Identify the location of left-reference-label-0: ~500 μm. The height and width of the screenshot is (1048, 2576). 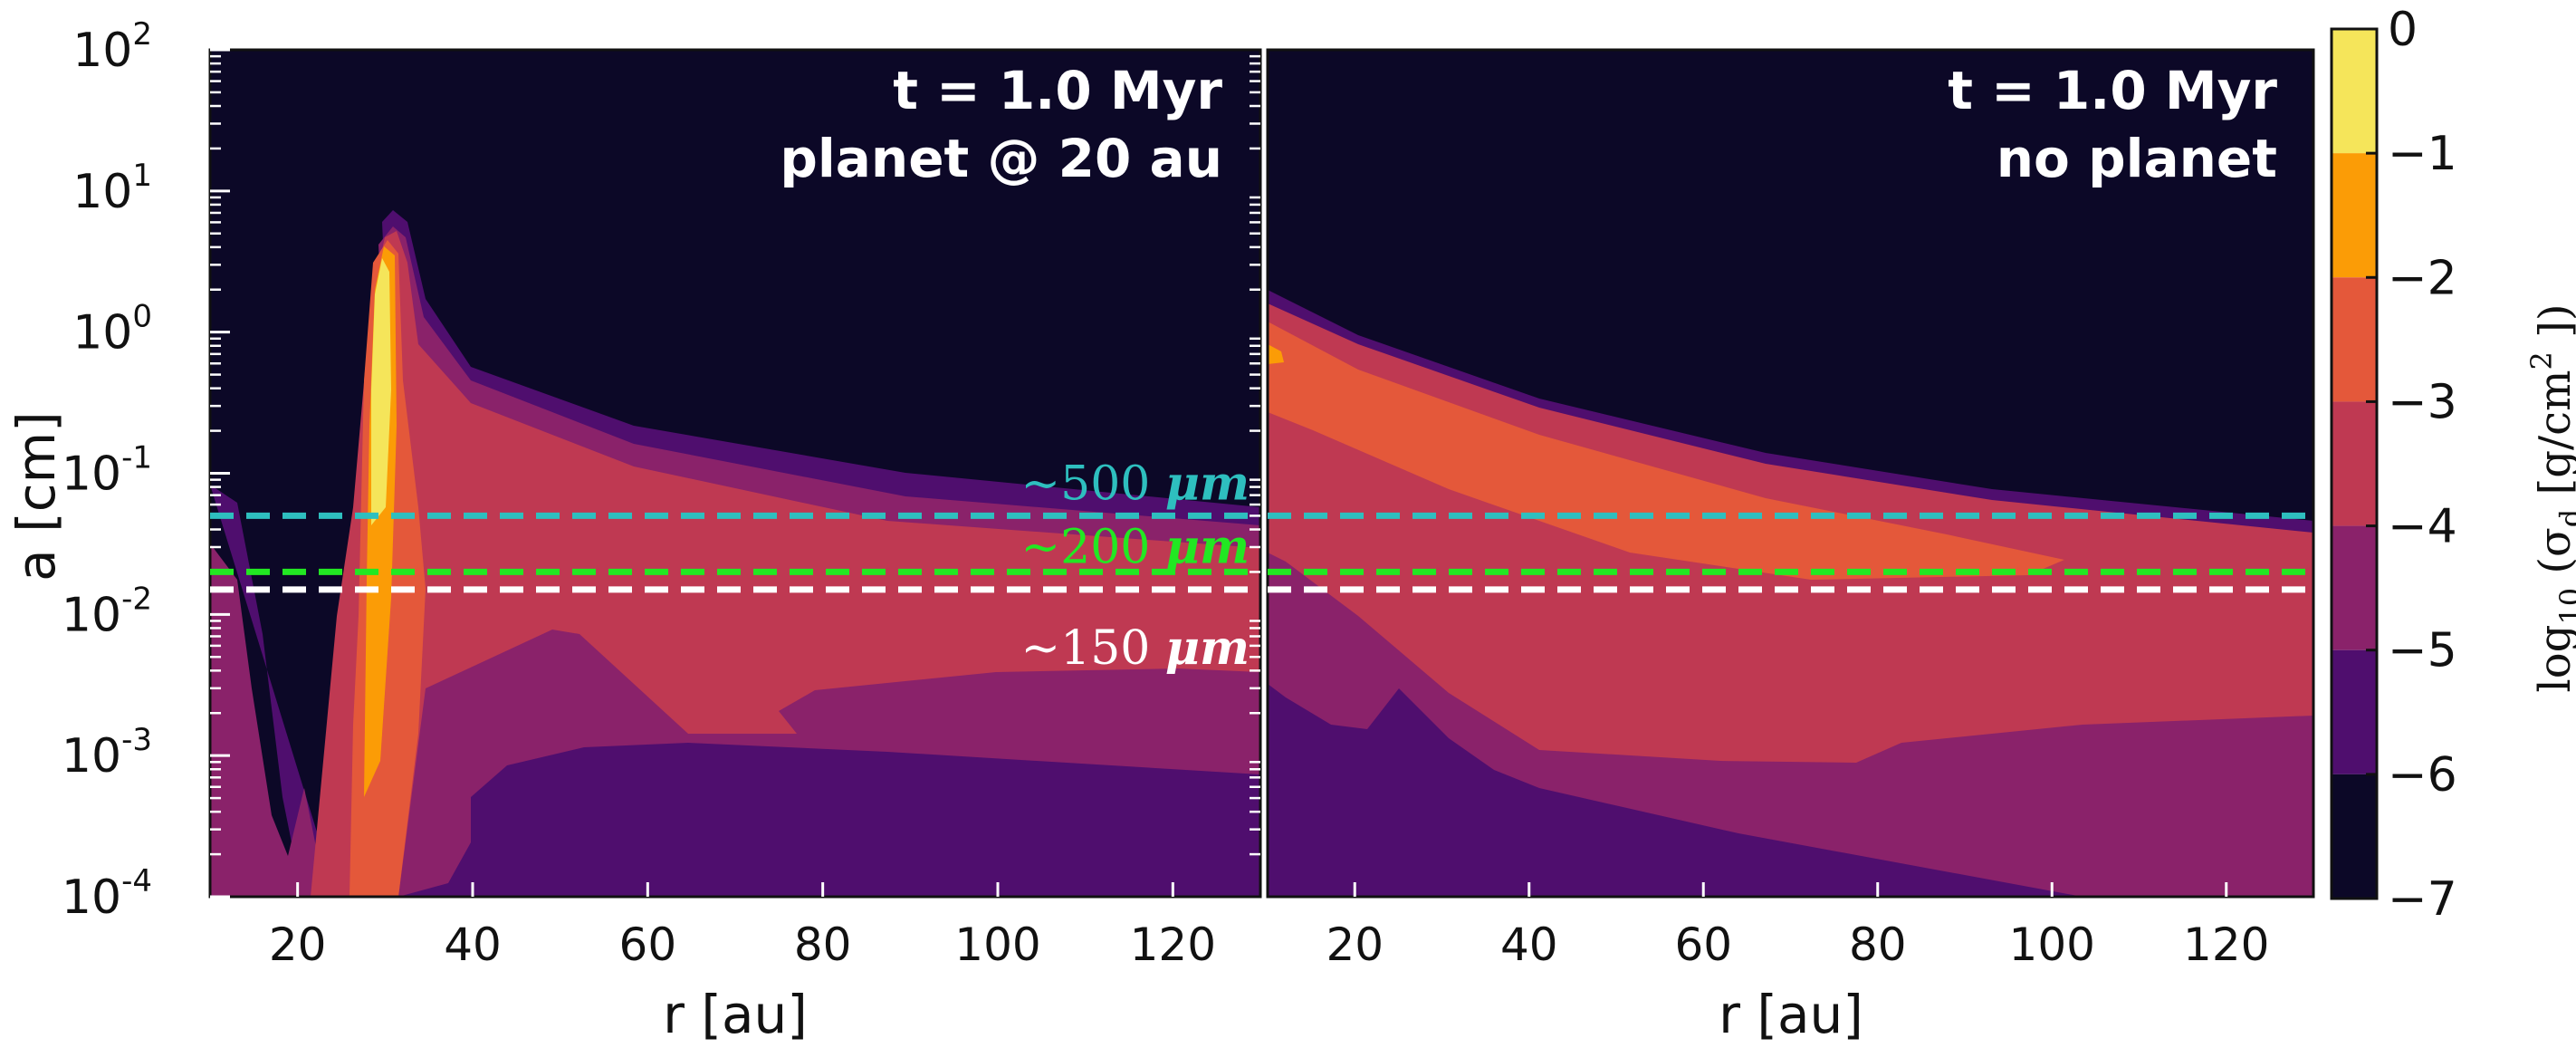
(1135, 483).